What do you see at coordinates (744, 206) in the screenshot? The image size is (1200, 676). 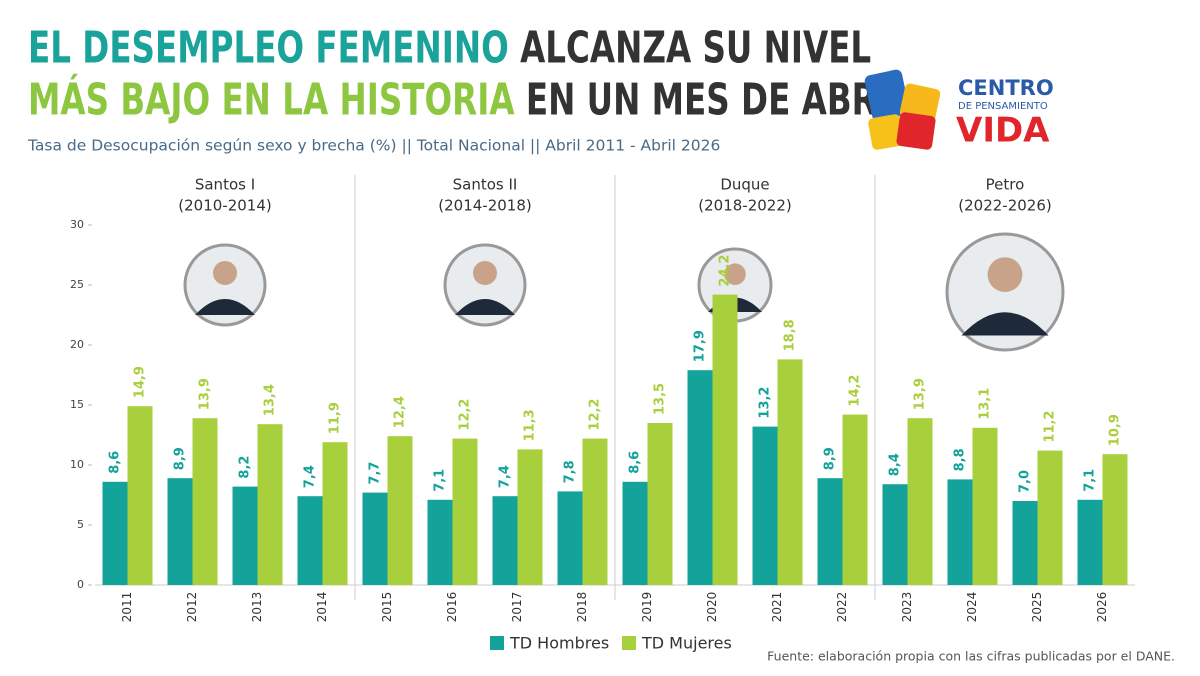 I see `period-years: (2018-2022)` at bounding box center [744, 206].